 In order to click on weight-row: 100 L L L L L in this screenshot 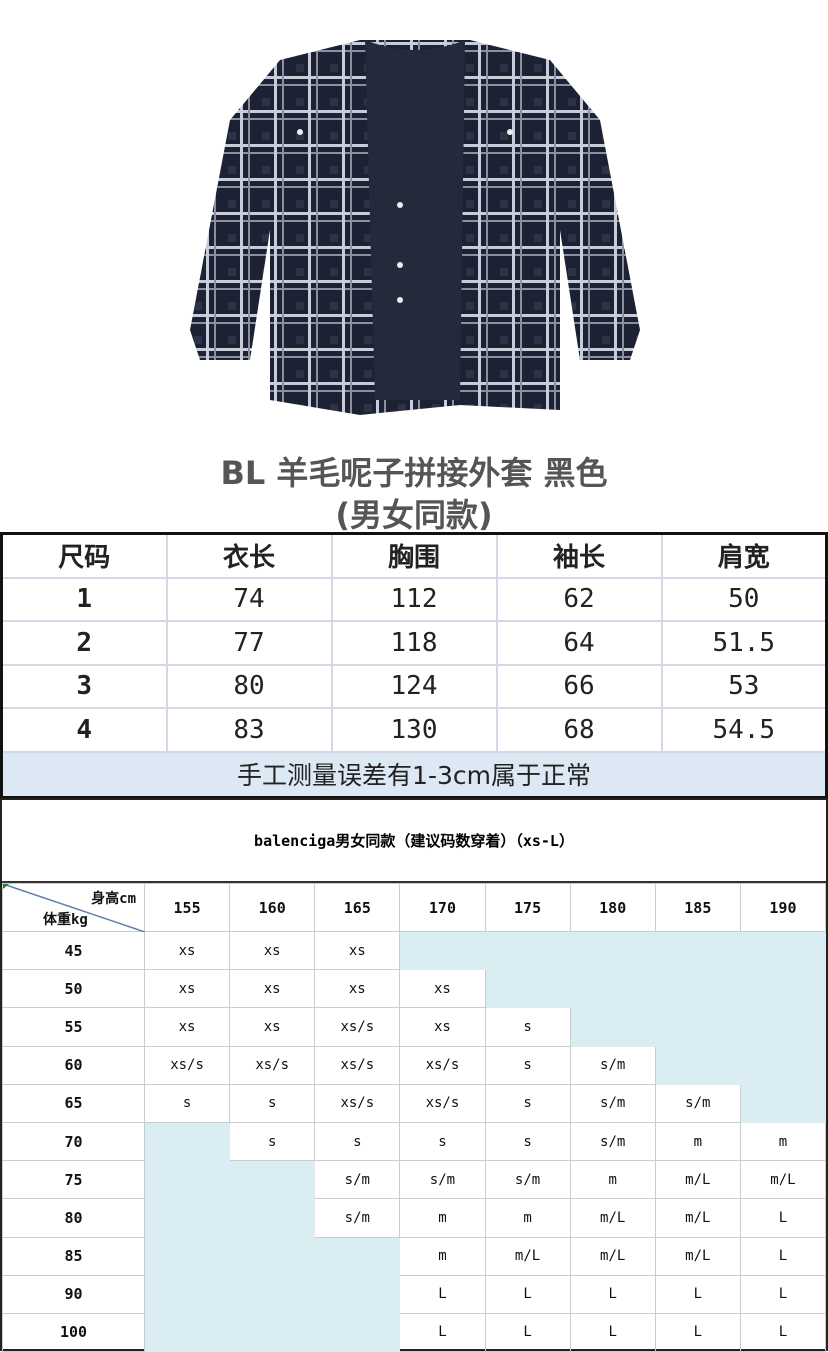, I will do `click(414, 1332)`.